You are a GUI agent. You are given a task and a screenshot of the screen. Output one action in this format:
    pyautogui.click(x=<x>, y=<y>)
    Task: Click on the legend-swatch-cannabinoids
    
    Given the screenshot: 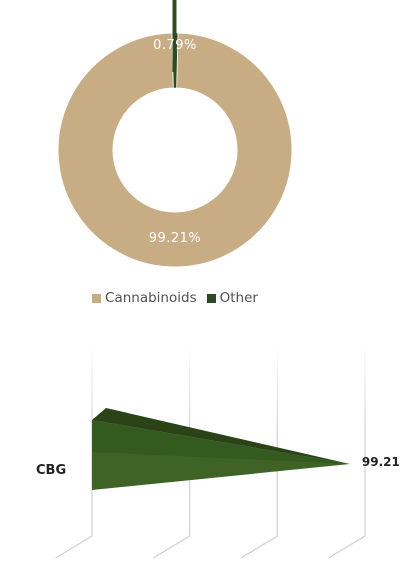 What is the action you would take?
    pyautogui.click(x=97, y=298)
    